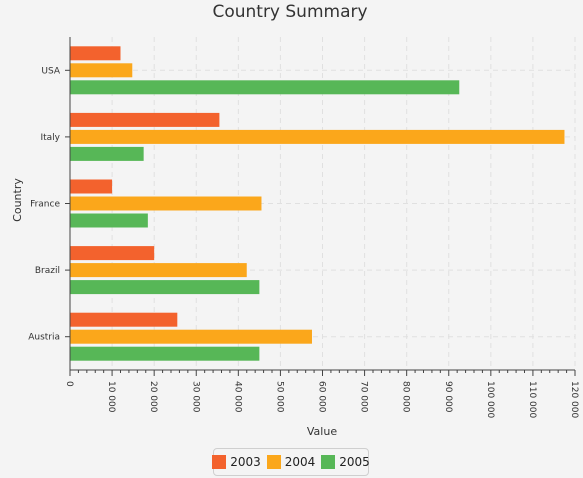 This screenshot has height=478, width=583. I want to click on x-tick-label: 70 000, so click(364, 397).